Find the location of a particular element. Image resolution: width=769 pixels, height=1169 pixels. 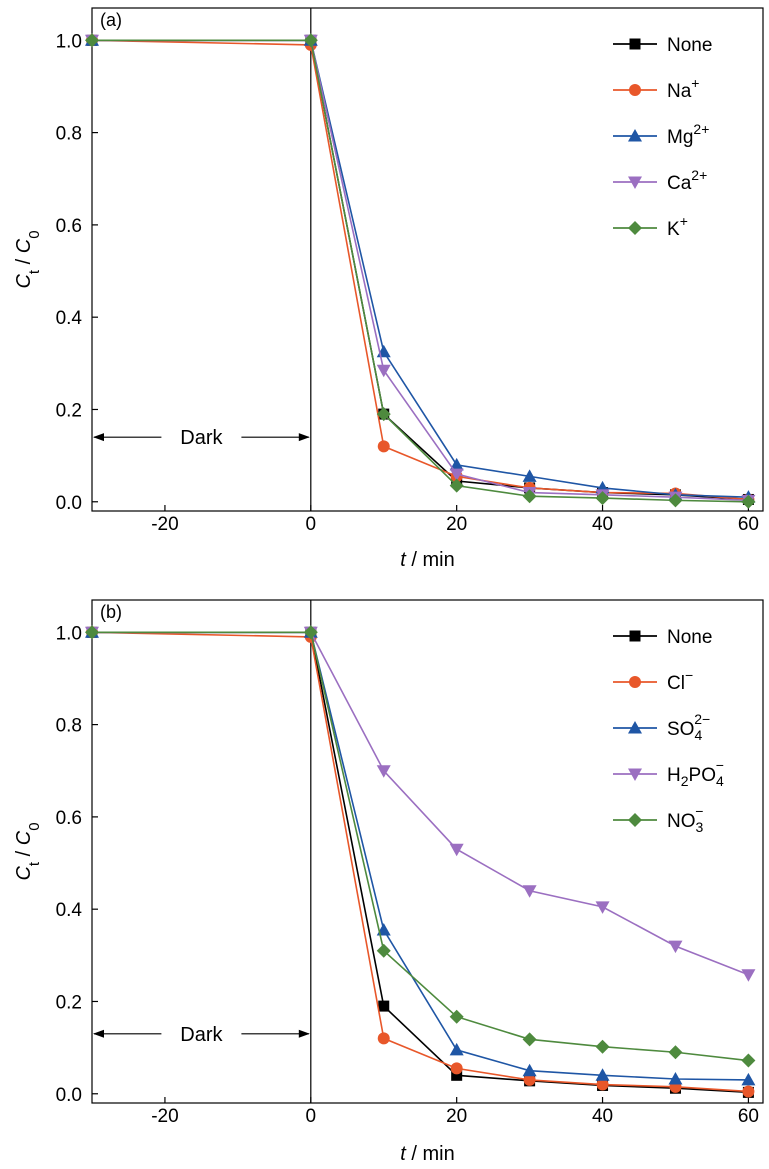

legend-label: Cl− is located at coordinates (680, 680).